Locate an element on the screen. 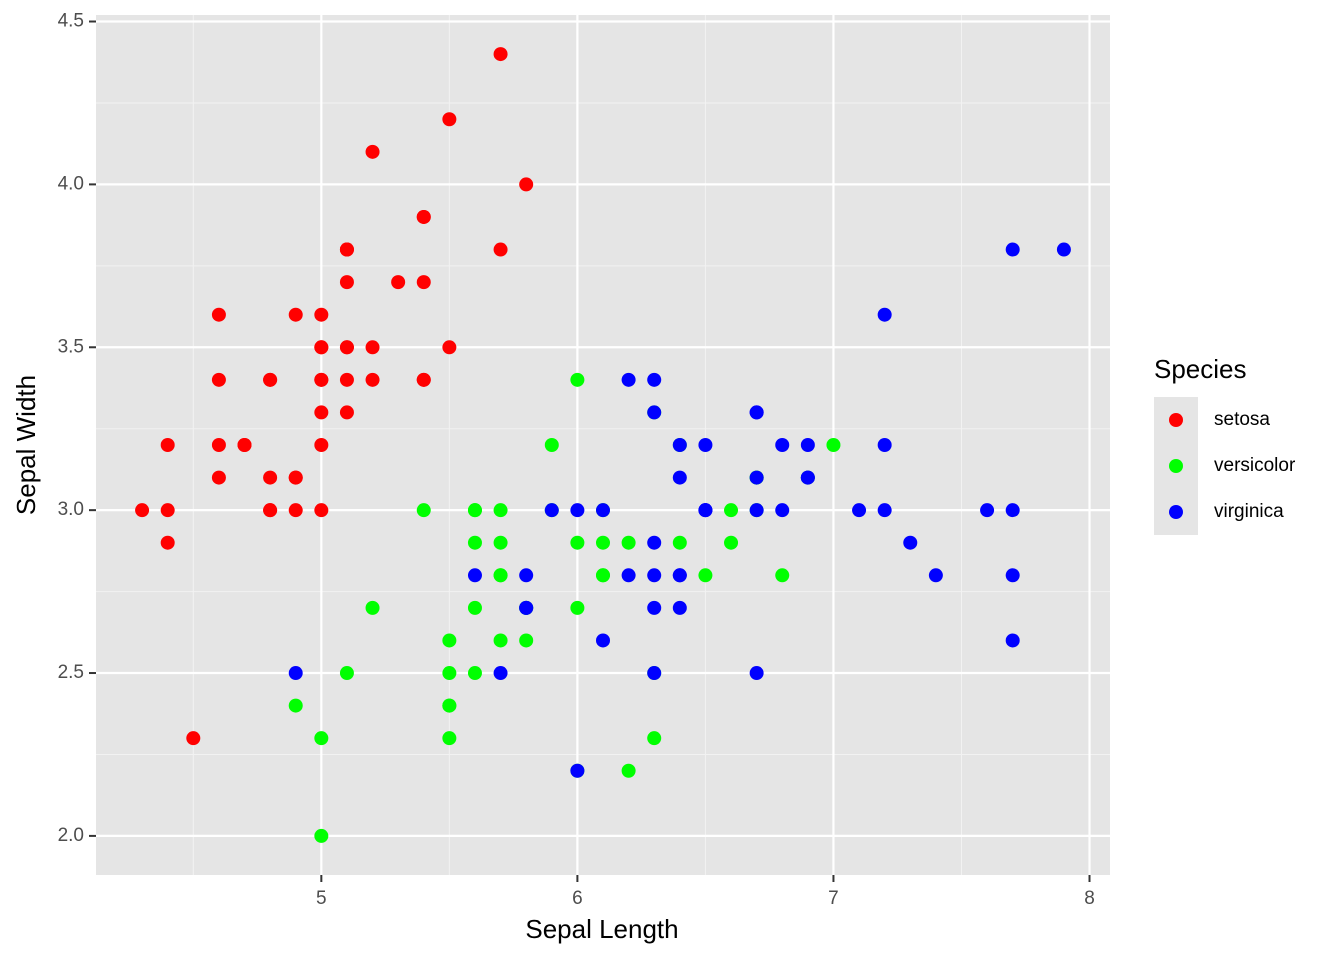 The width and height of the screenshot is (1344, 960). y-tick-label: 4.0 is located at coordinates (71, 183).